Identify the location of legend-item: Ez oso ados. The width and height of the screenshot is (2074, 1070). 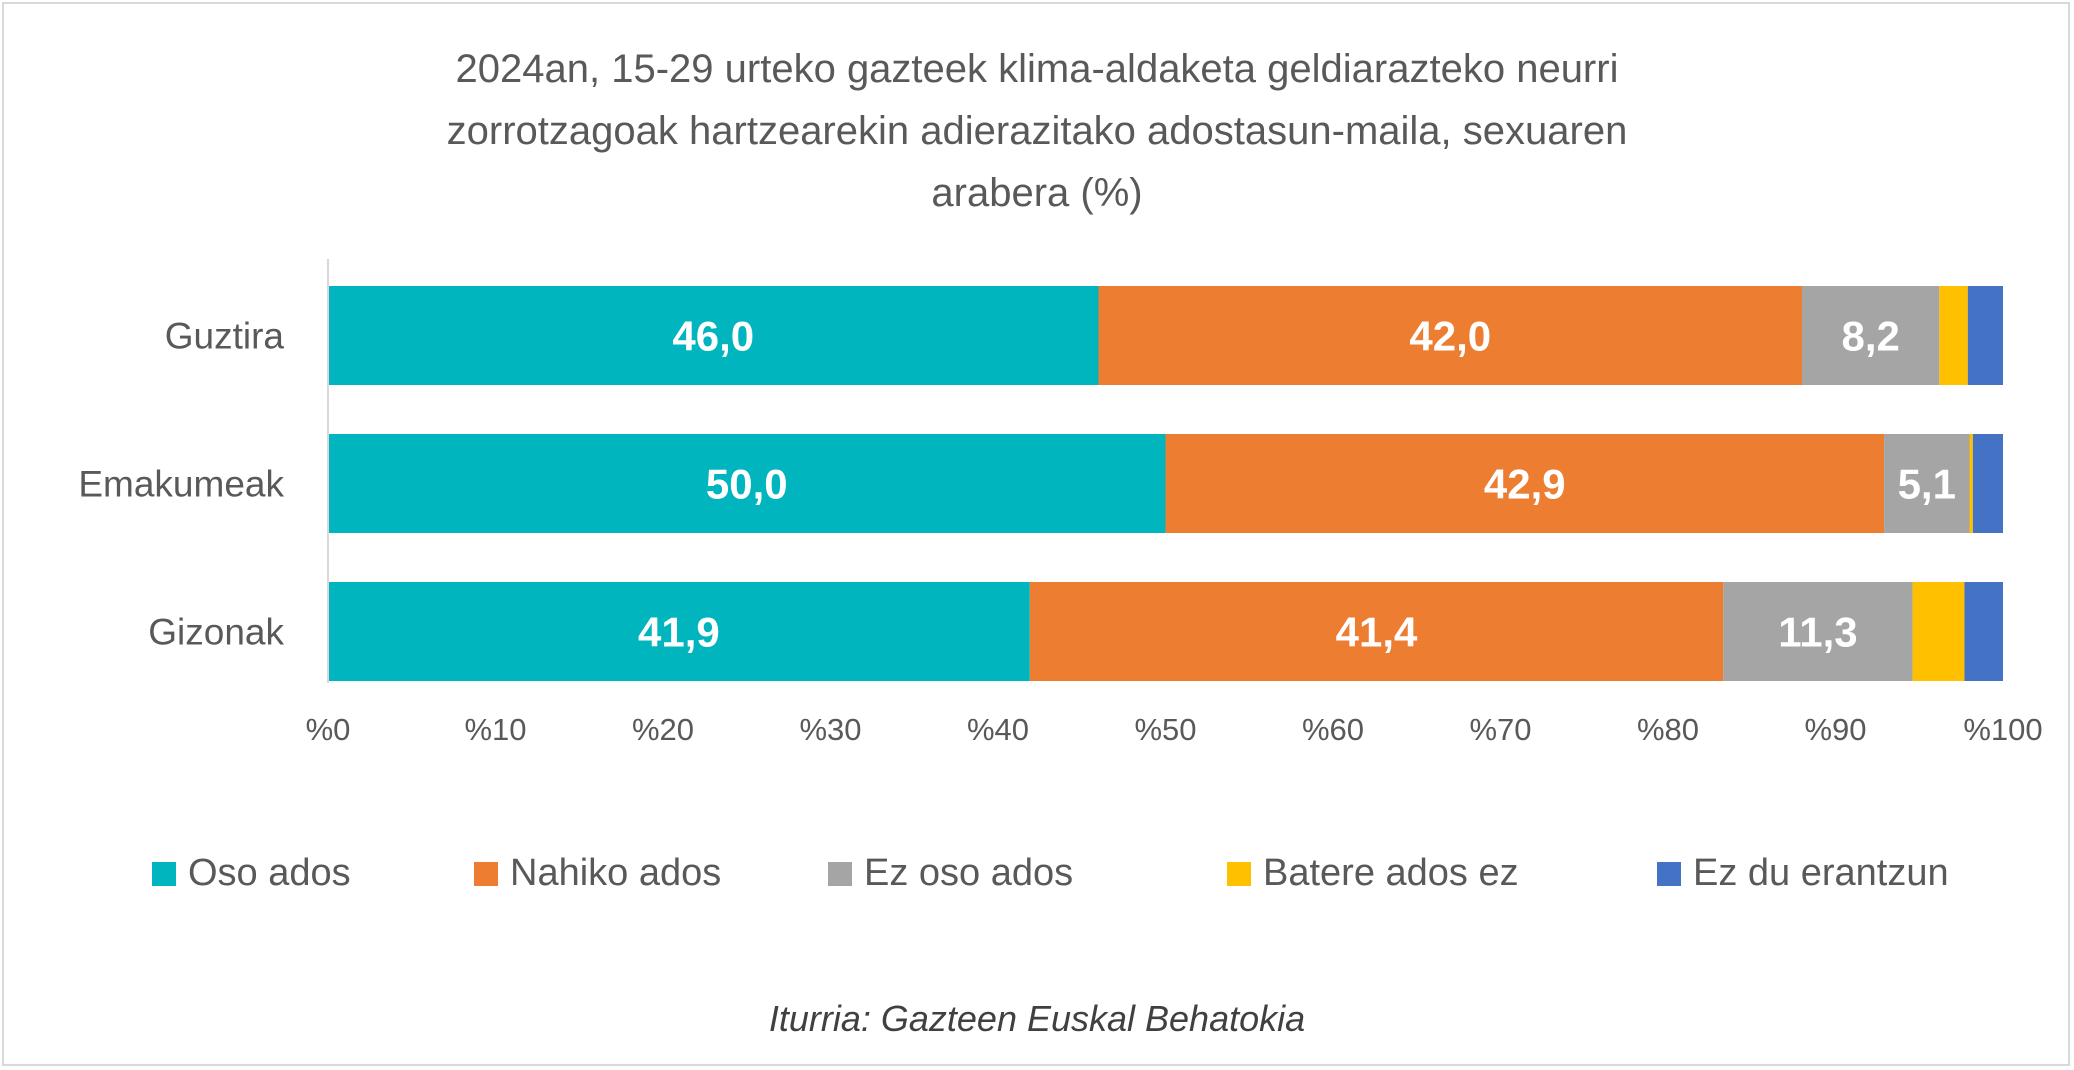
(950, 873).